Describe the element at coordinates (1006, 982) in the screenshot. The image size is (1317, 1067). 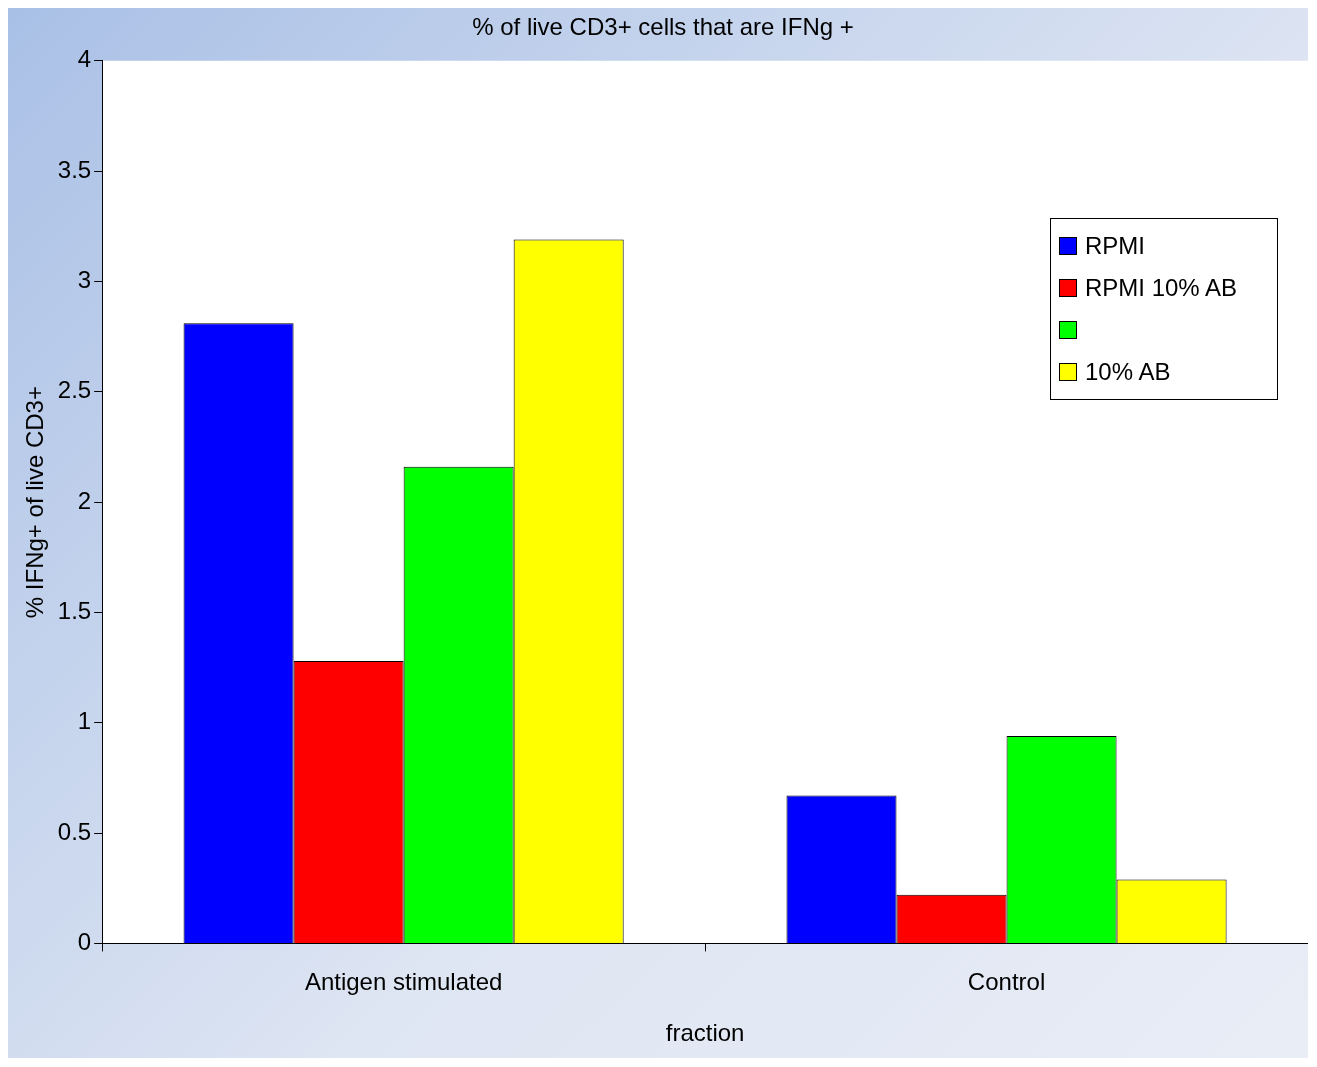
I see `x-tick-label: Control` at that location.